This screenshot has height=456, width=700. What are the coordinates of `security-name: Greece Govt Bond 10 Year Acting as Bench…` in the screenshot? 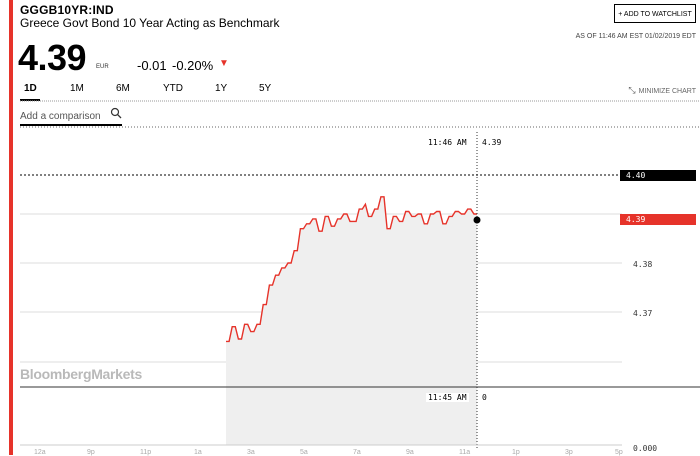 It's located at (150, 23).